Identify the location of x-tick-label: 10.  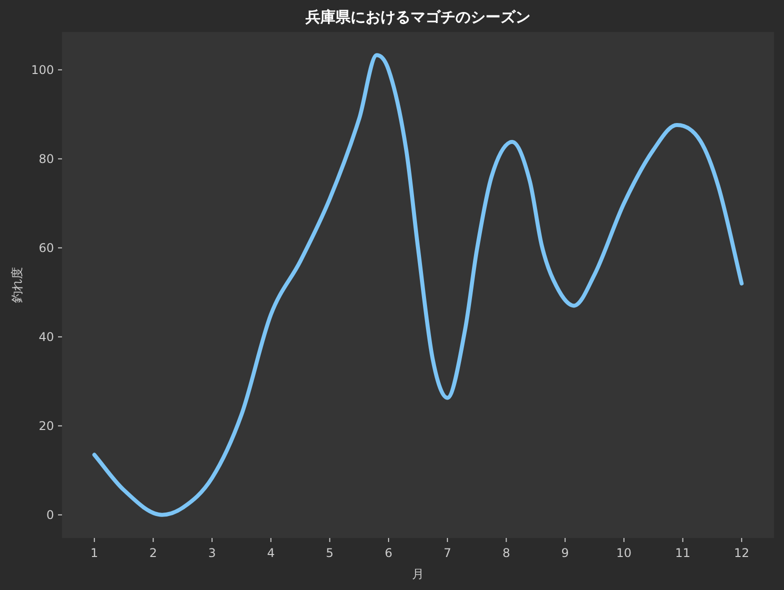
(624, 553).